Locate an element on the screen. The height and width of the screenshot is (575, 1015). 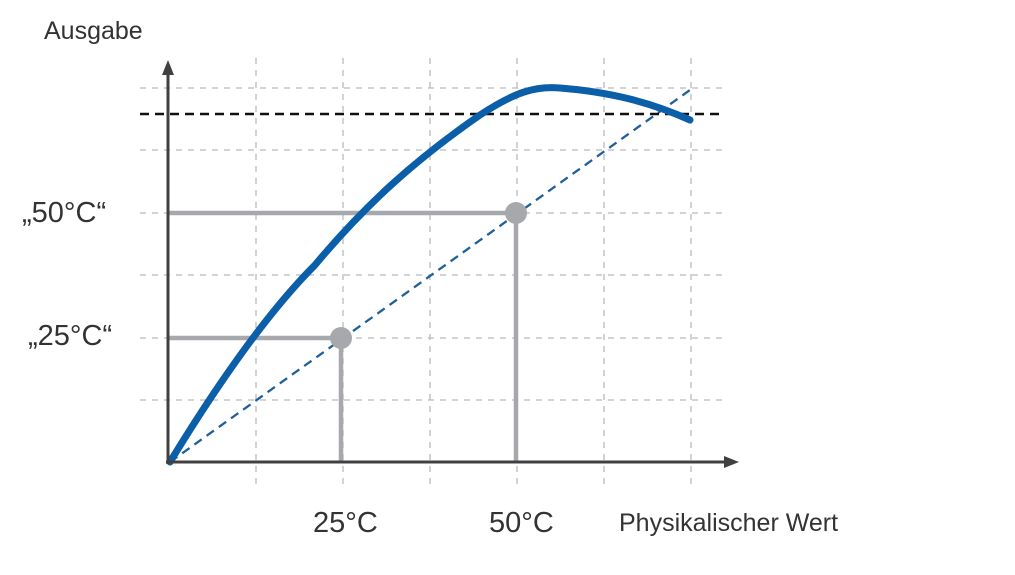
x-tick-label-25: 25°C is located at coordinates (345, 523).